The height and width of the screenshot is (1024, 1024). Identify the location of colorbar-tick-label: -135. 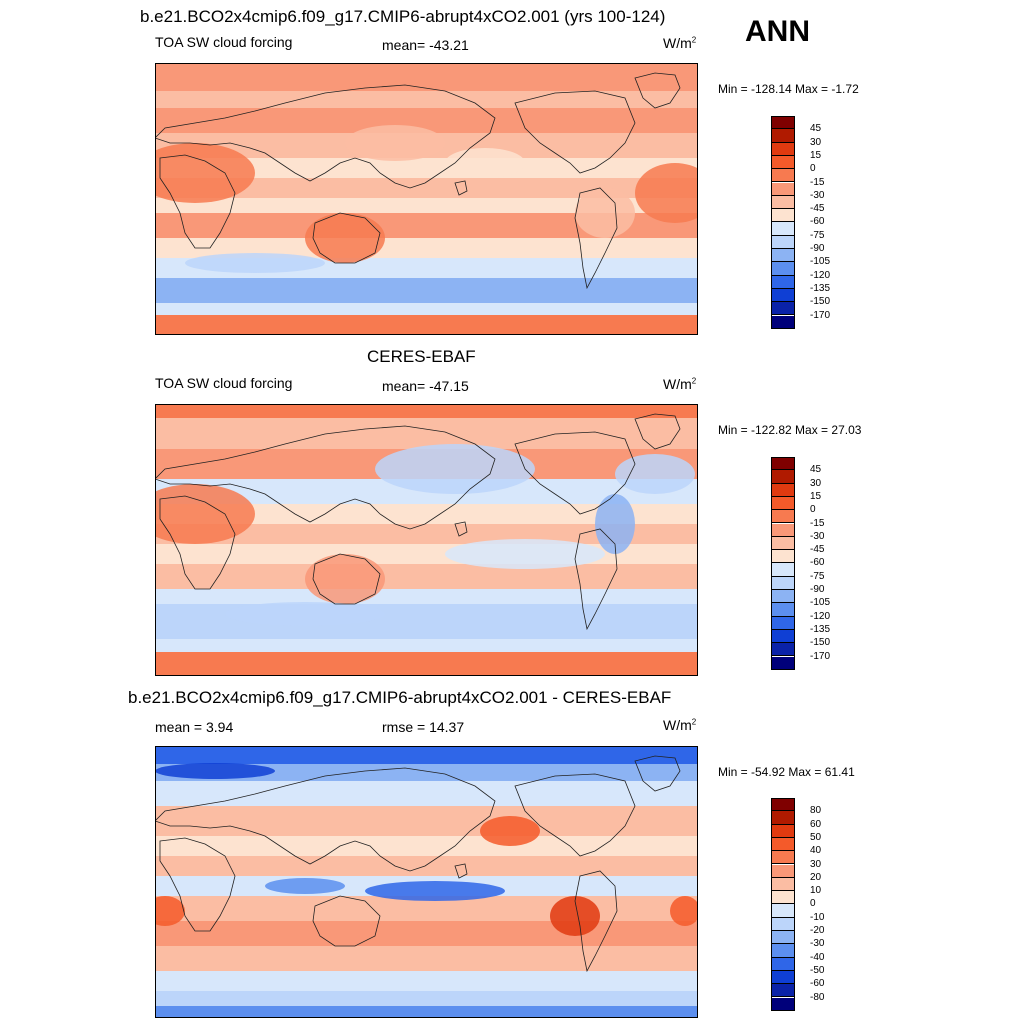
(820, 288).